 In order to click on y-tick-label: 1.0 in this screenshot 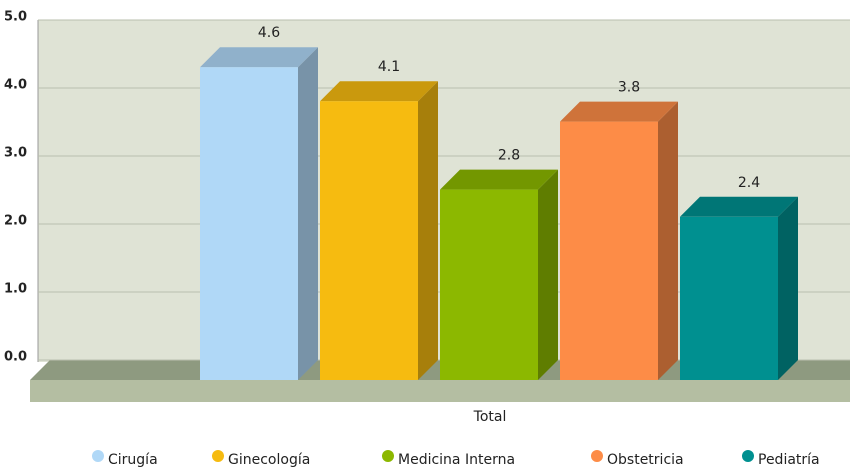, I will do `click(15, 289)`.